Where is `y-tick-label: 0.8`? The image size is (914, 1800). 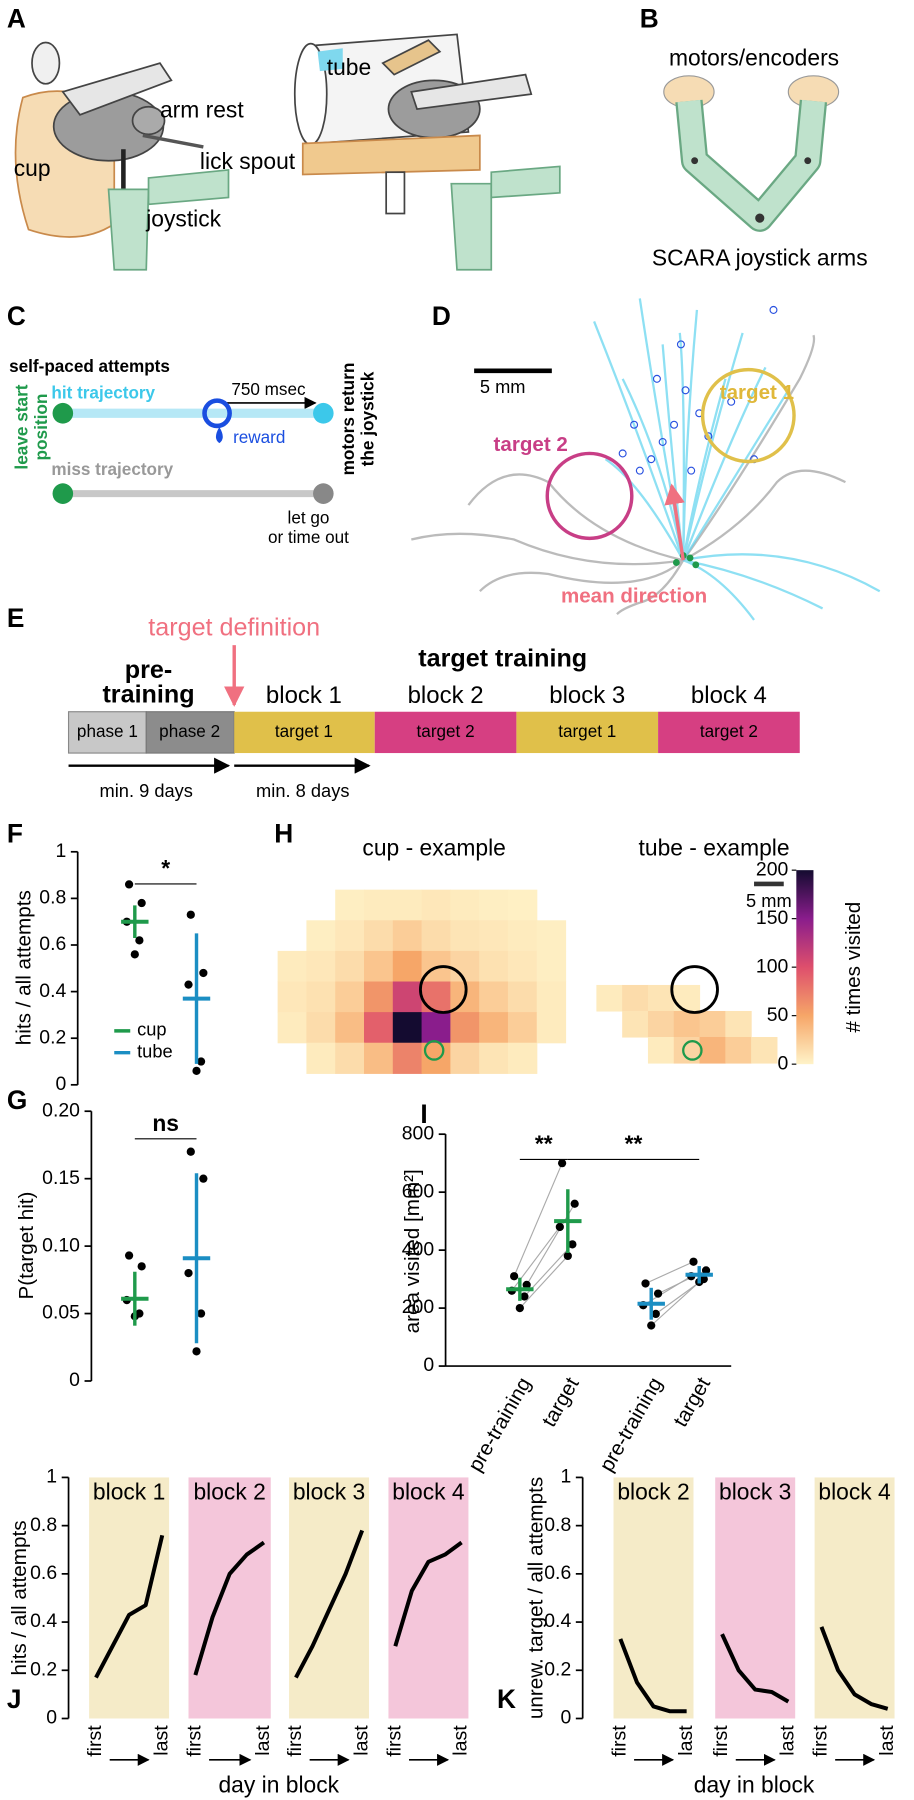 y-tick-label: 0.8 is located at coordinates (52, 898).